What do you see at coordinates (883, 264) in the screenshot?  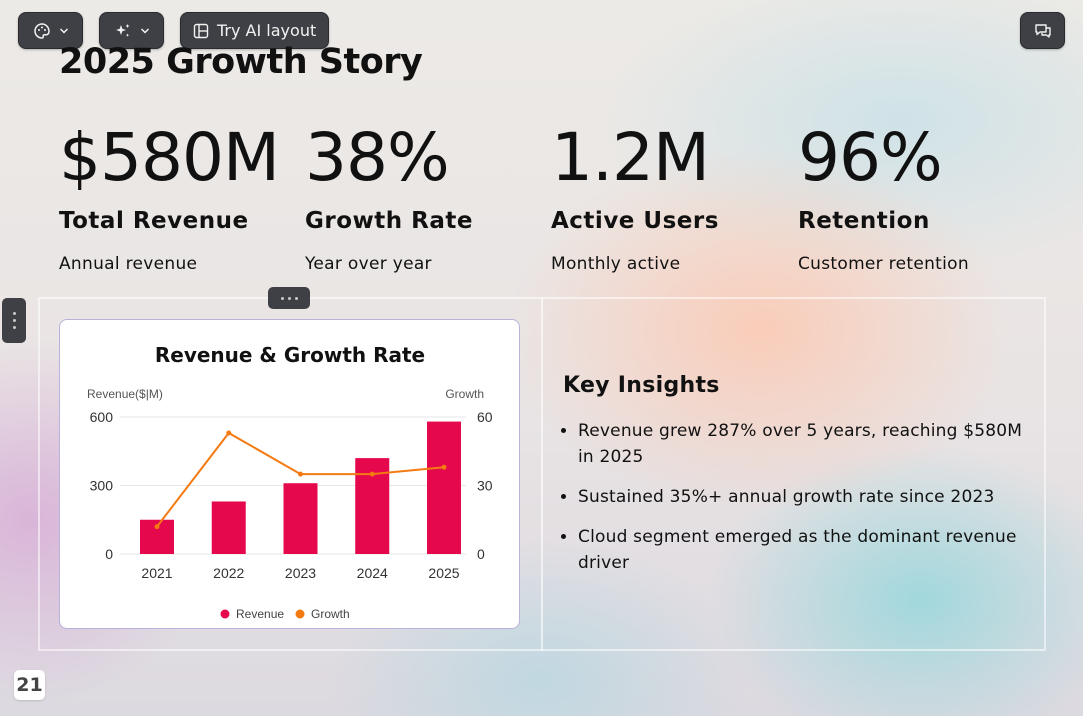 I see `stat-description: Customer retention` at bounding box center [883, 264].